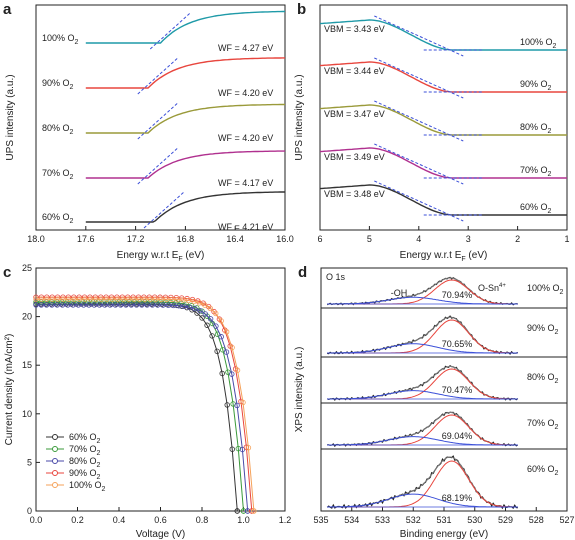 This screenshot has width=575, height=540. Describe the element at coordinates (83, 473) in the screenshot. I see `legend-entry-main: 90% O` at that location.